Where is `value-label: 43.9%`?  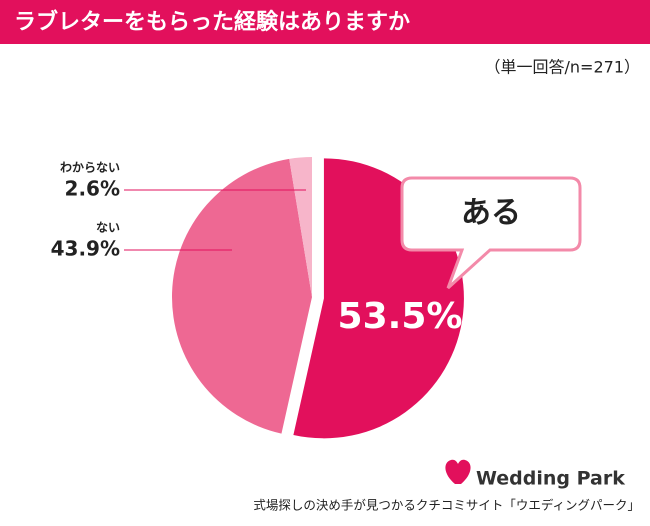 value-label: 43.9% is located at coordinates (85, 249).